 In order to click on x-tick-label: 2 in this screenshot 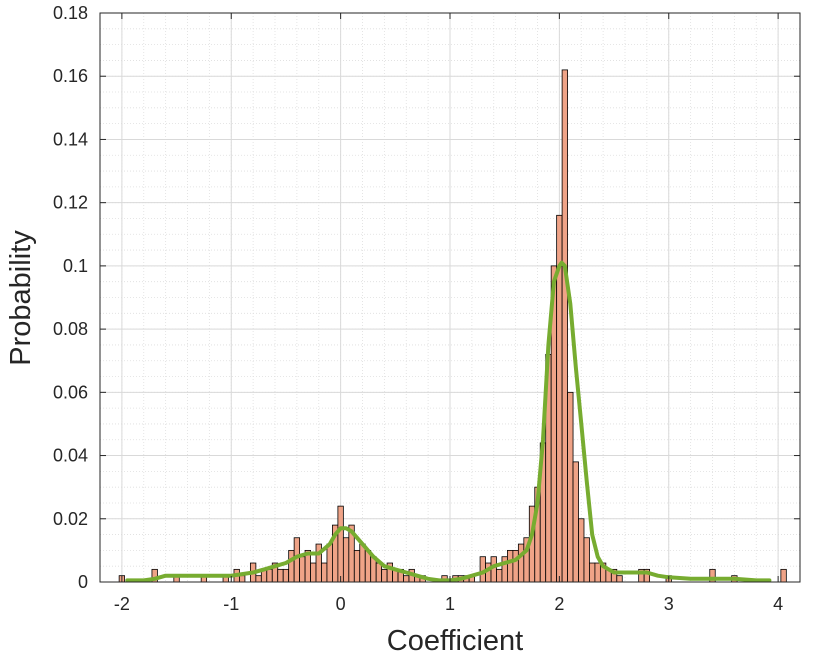, I will do `click(559, 604)`.